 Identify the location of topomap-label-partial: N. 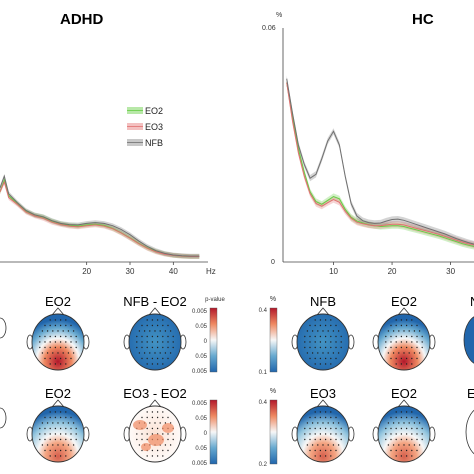
(472, 301).